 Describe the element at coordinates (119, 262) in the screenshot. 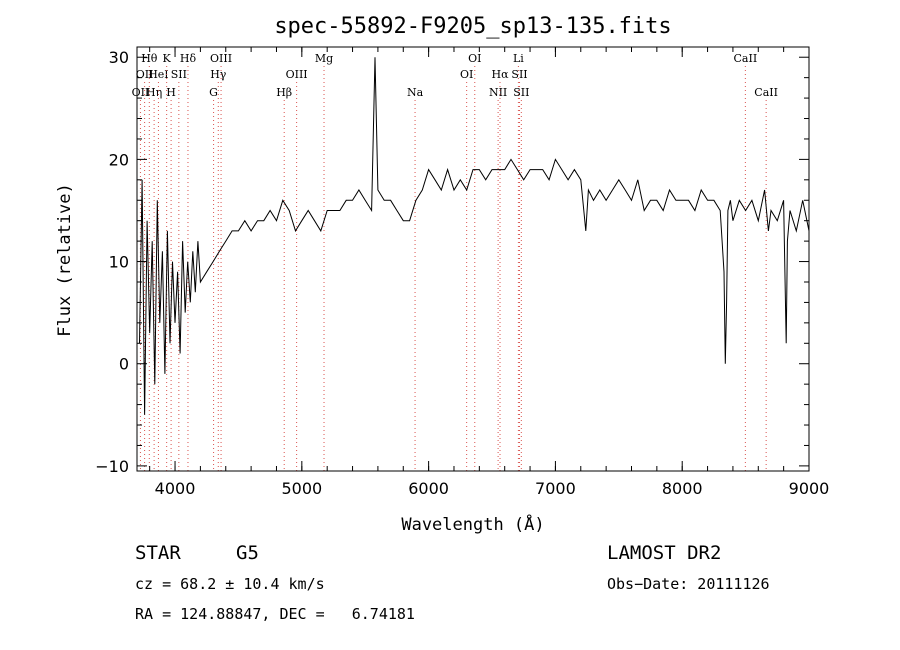

I see `y-tick-label-2: 10` at that location.